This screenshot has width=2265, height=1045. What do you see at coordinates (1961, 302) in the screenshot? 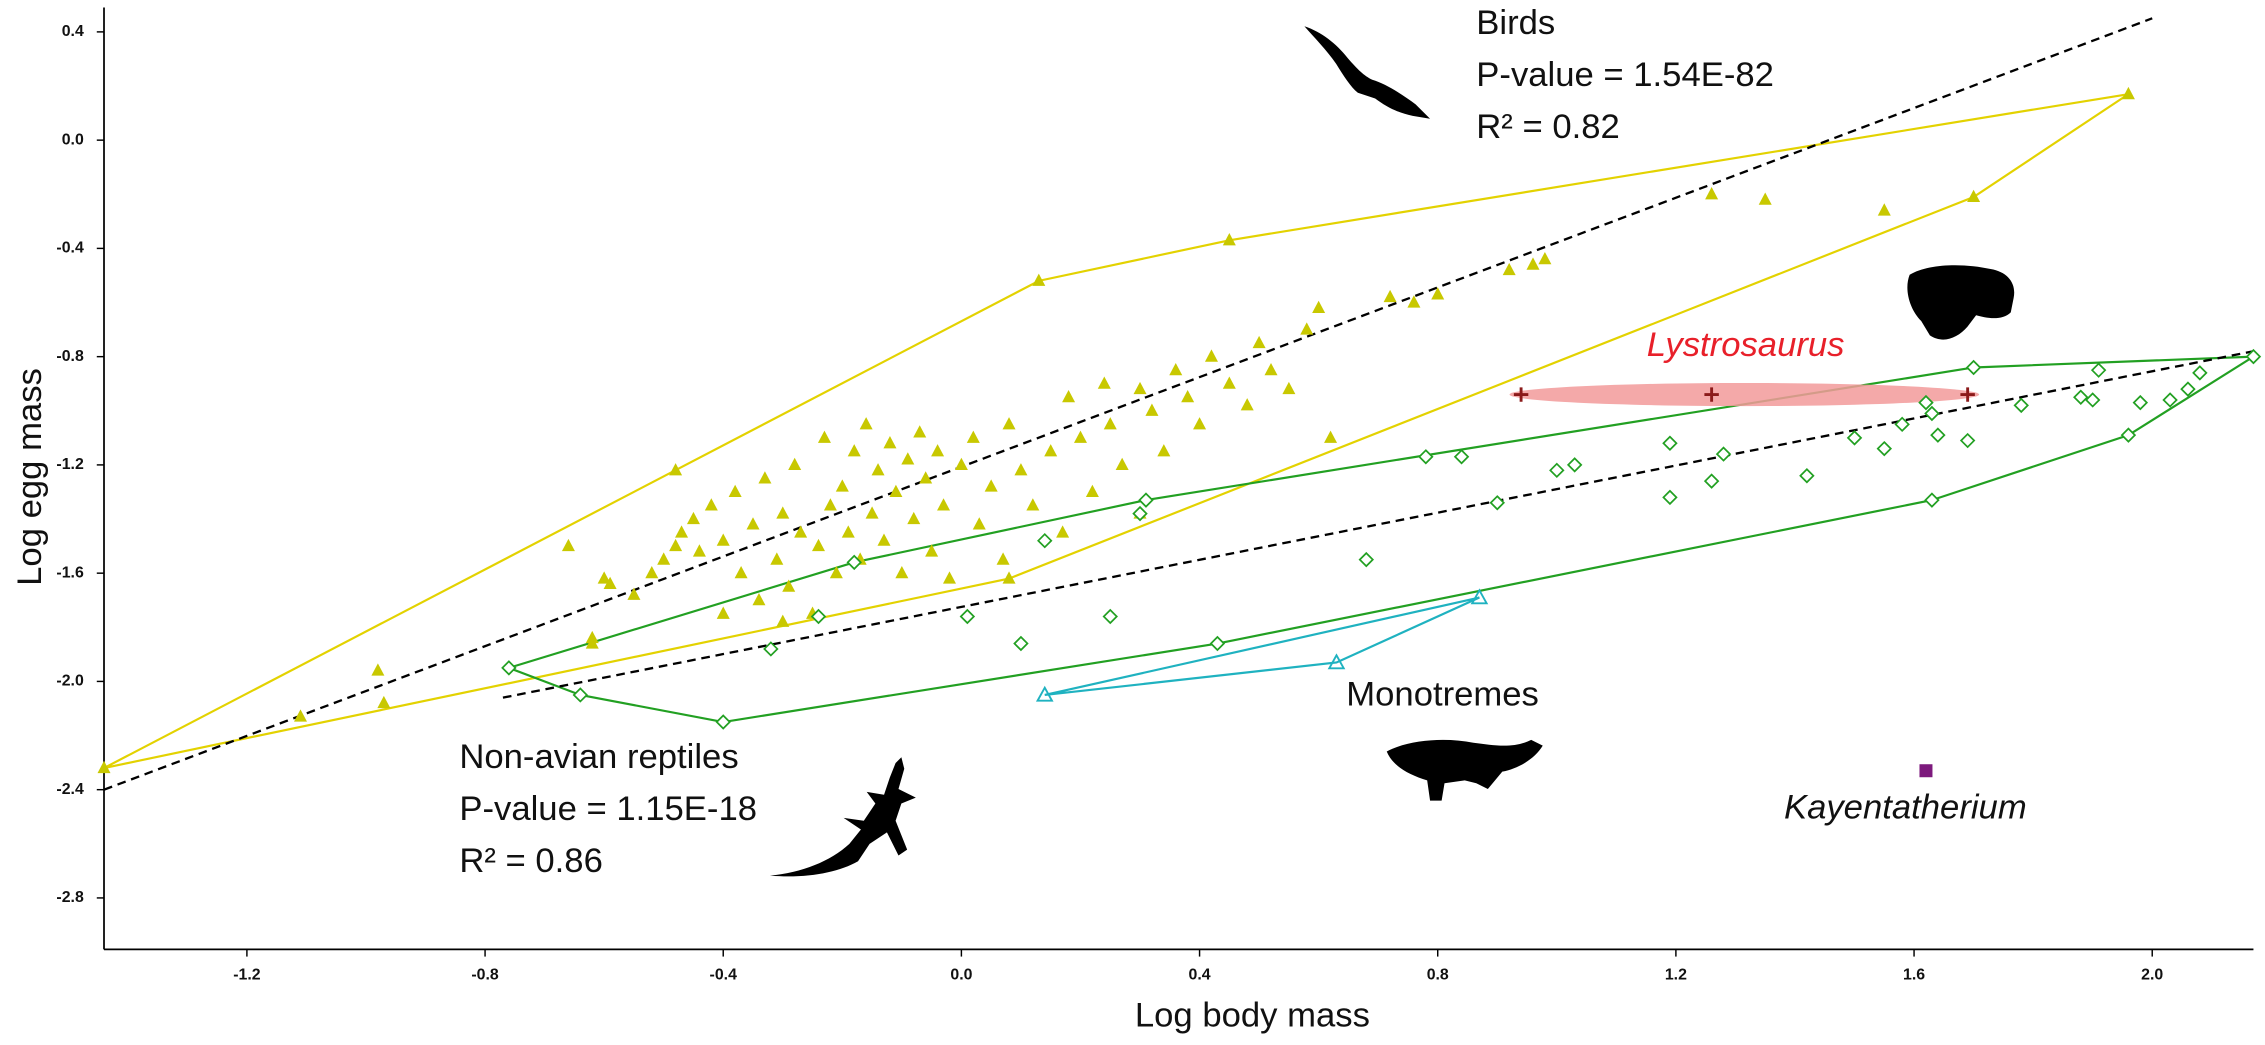
I see `skull-silhouette` at bounding box center [1961, 302].